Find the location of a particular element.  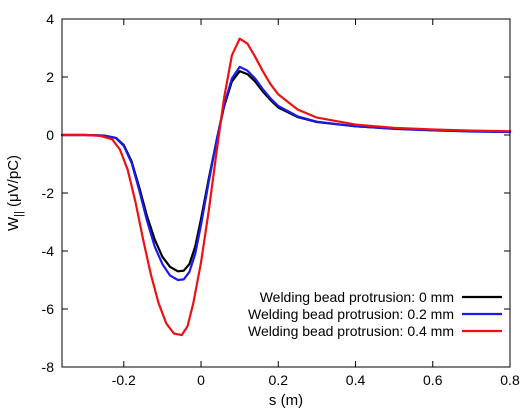

y-tick-label: 0 is located at coordinates (50, 135).